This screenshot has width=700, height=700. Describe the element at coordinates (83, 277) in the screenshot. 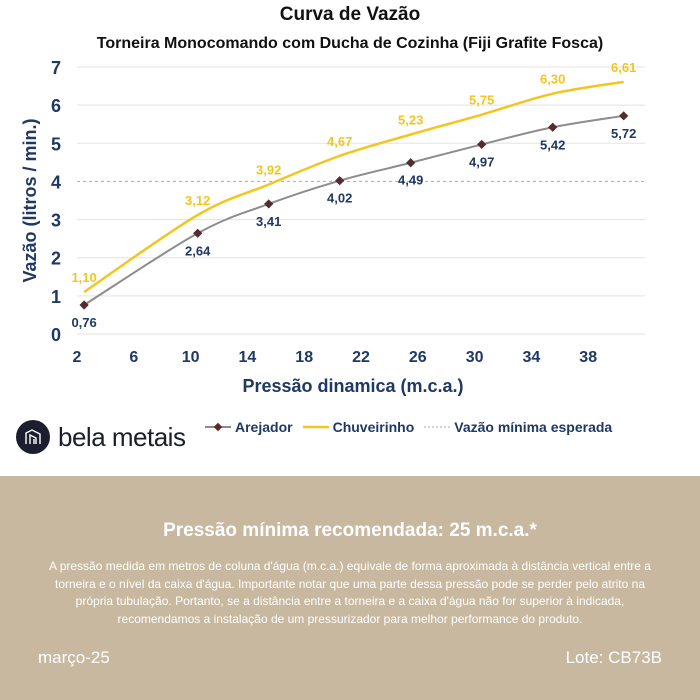

I see `data-label: 1,10` at that location.